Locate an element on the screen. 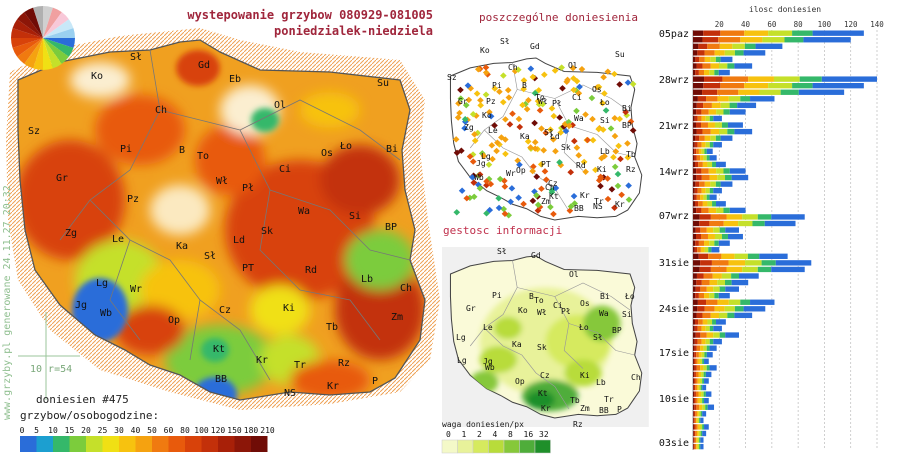 Image resolution: width=897 pixels, height=454 pixels. legend-swatch is located at coordinates (77, 444).